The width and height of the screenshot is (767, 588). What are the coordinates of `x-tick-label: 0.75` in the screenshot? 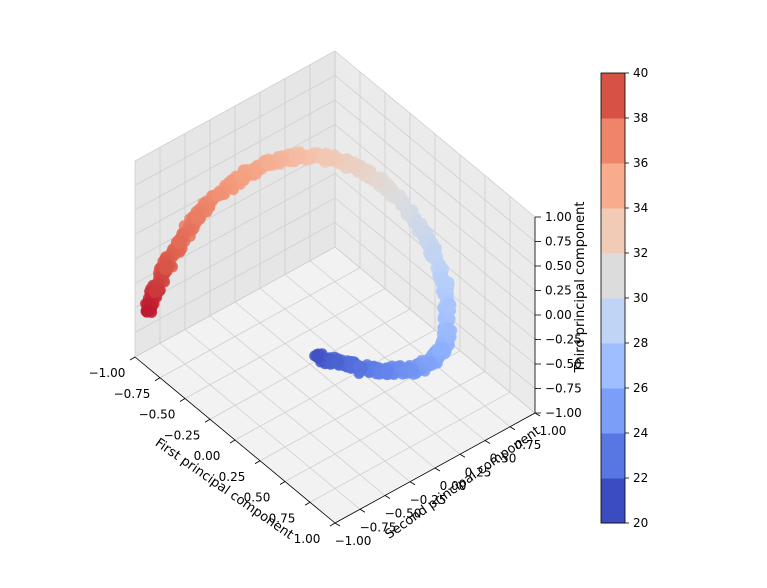 It's located at (282, 518).